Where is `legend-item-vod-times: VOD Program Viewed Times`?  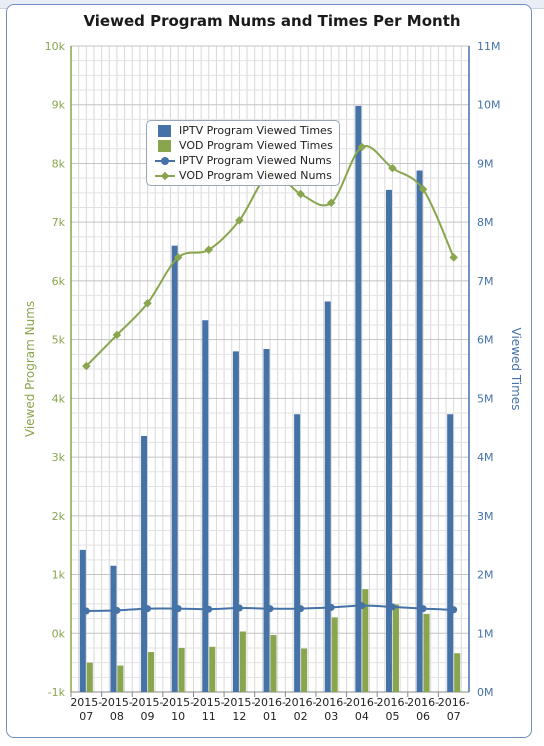 legend-item-vod-times: VOD Program Viewed Times is located at coordinates (247, 145).